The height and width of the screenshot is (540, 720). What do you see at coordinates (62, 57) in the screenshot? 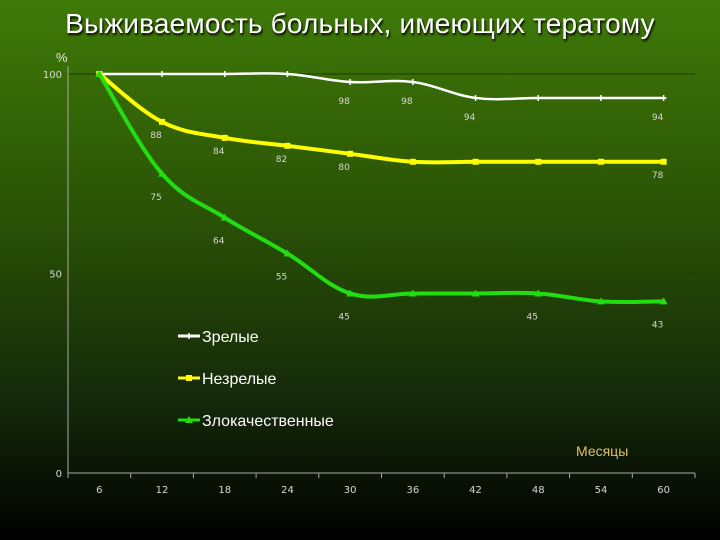
I see `y-axis-label: %` at bounding box center [62, 57].